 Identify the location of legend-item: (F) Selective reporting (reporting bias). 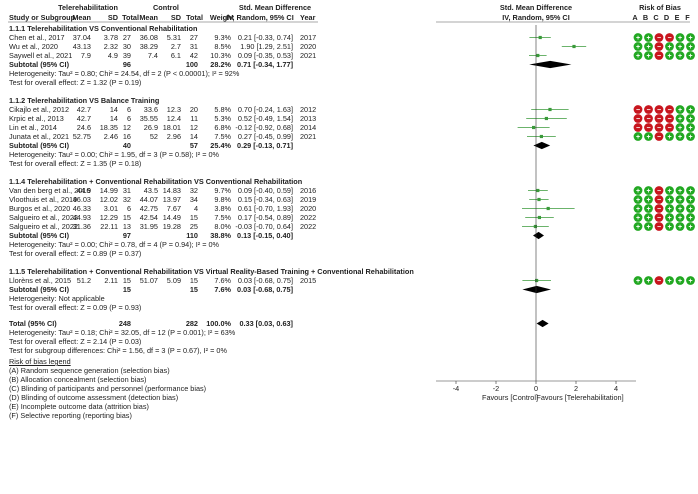
(70, 415).